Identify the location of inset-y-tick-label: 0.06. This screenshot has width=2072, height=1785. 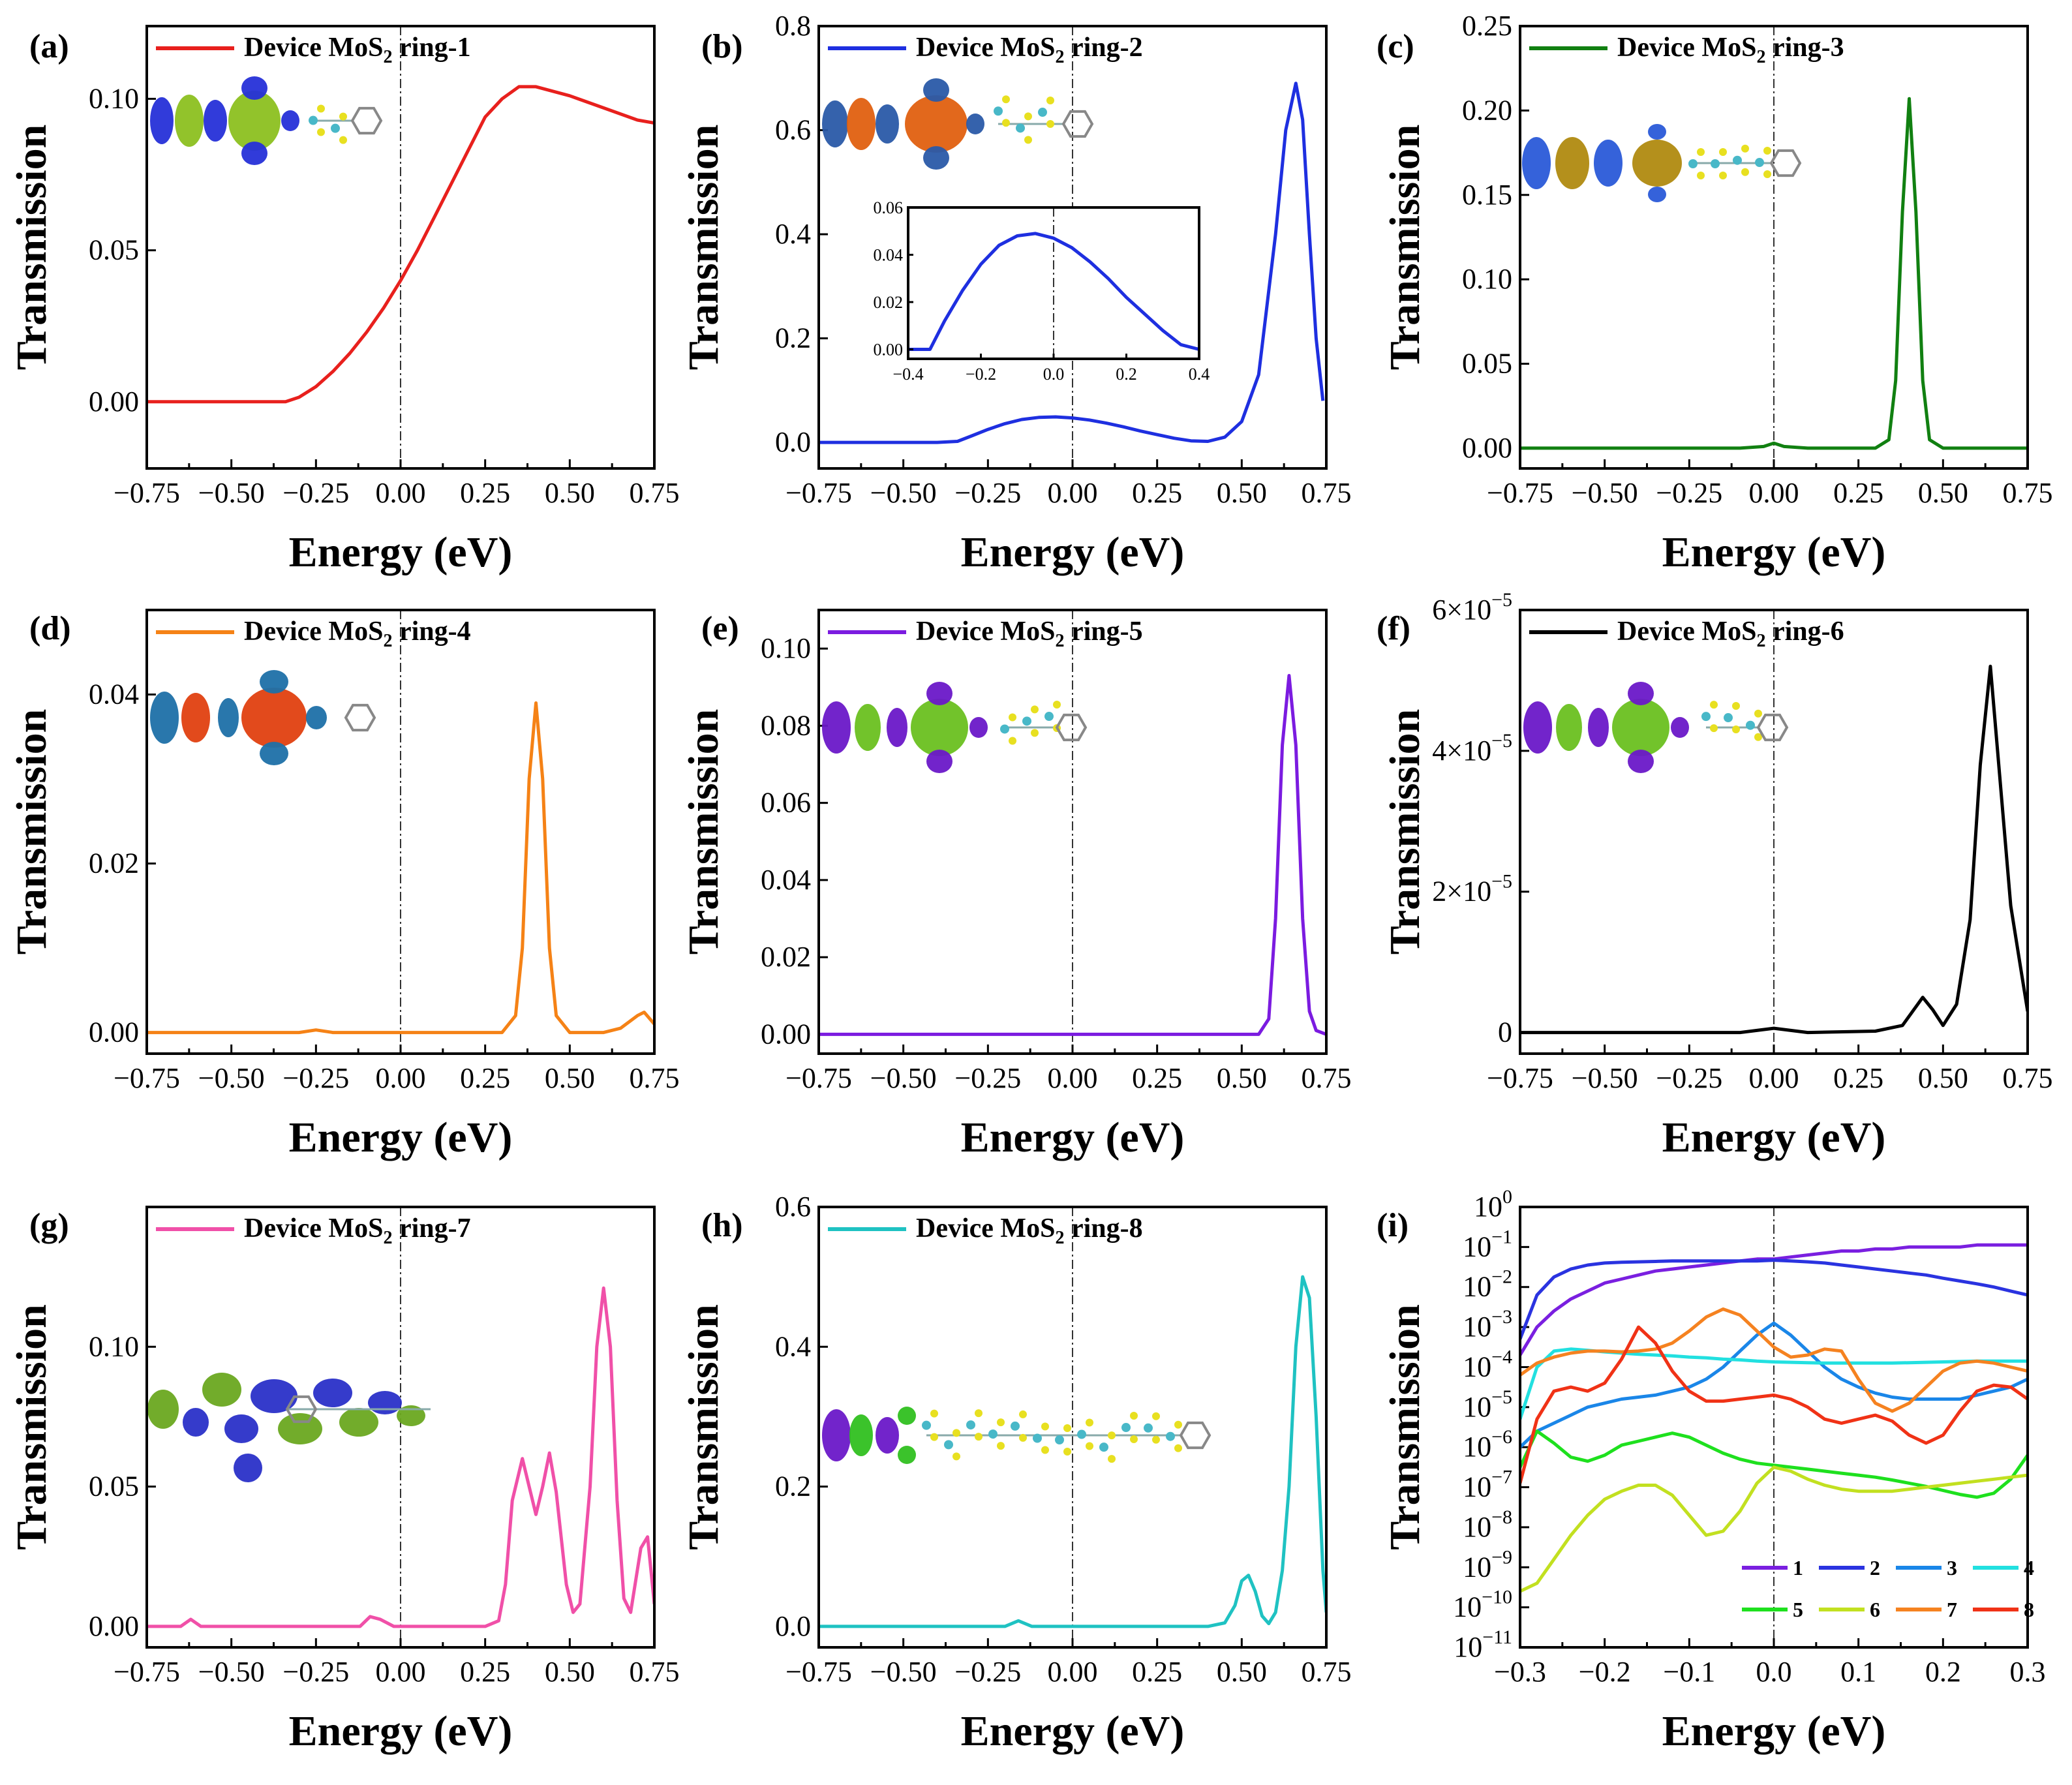
(889, 208).